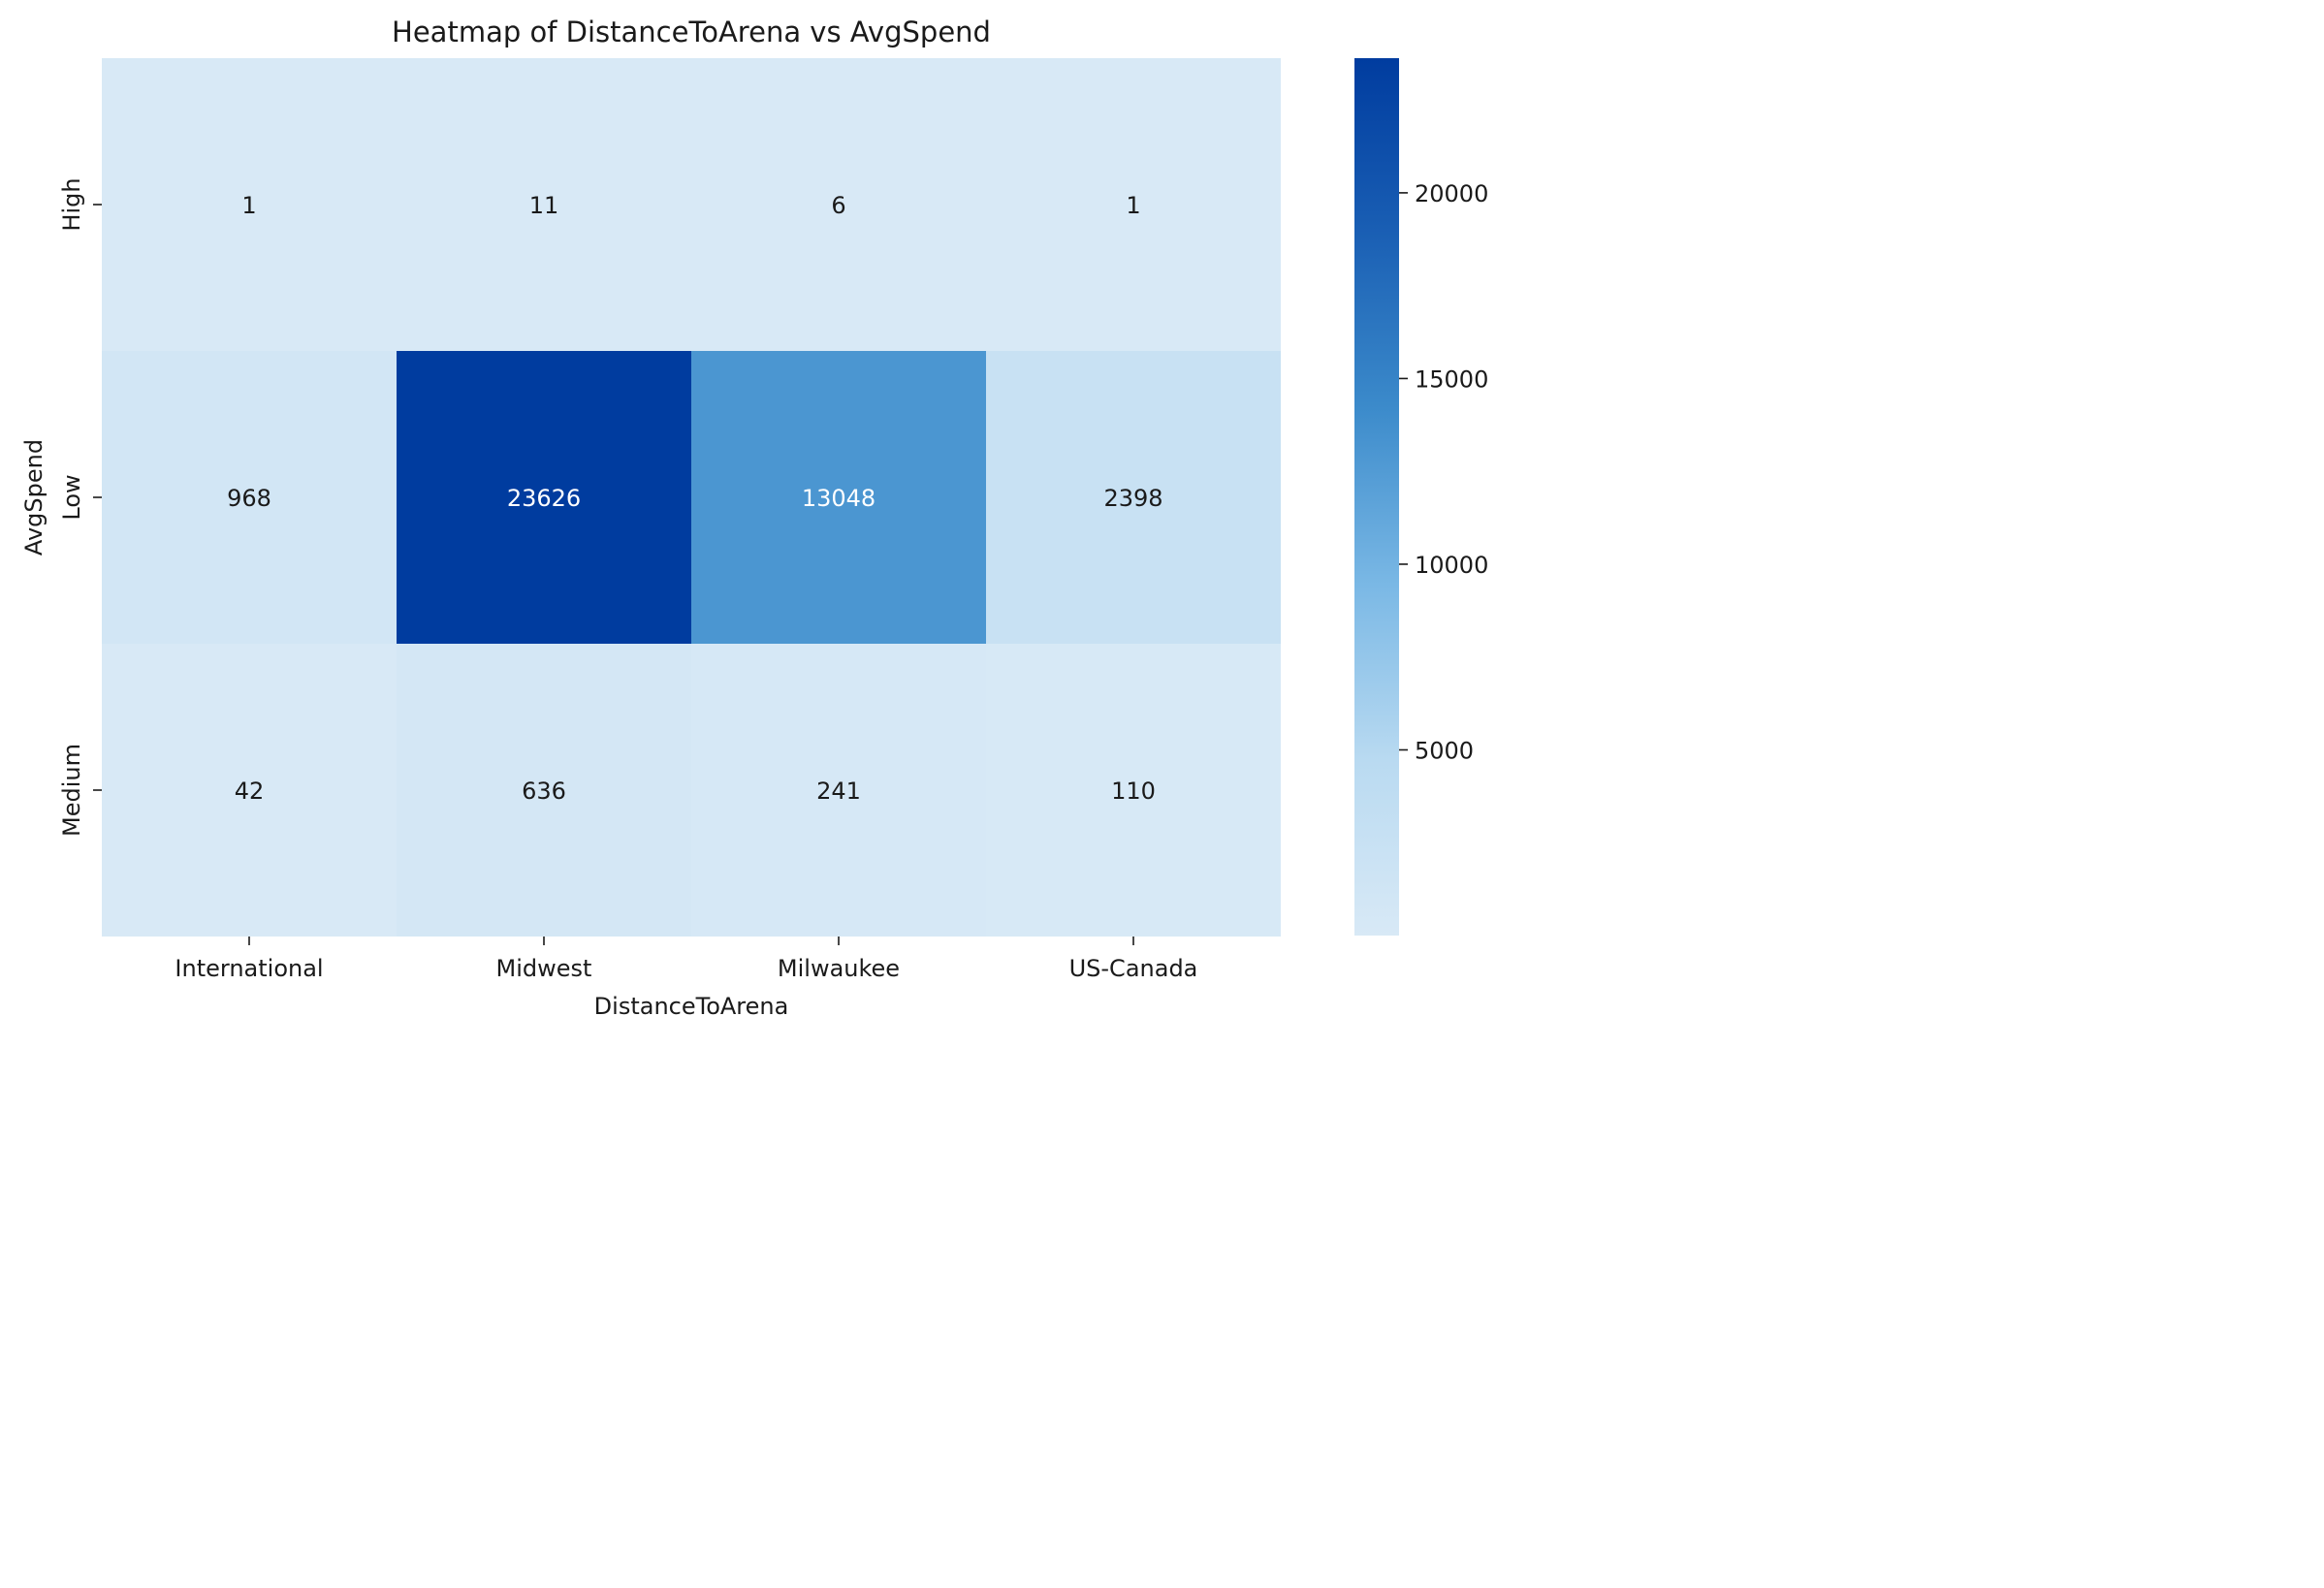 The height and width of the screenshot is (1588, 2324). I want to click on x-tick-label: US-Canada, so click(1133, 968).